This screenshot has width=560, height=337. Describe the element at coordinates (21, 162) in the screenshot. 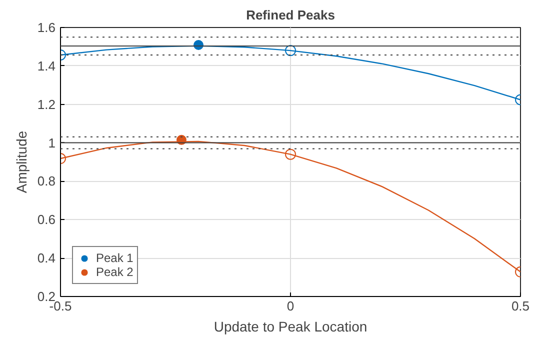

I see `y-axis-title: Amplitude` at that location.